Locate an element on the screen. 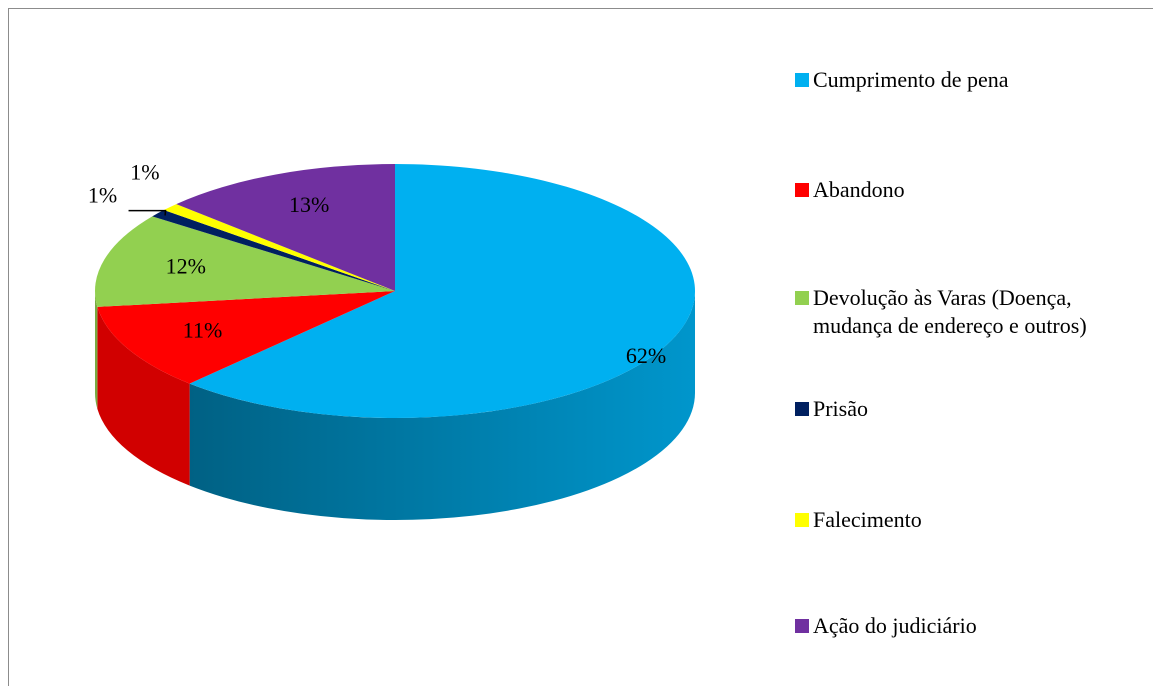  data-label: 13% is located at coordinates (309, 204).